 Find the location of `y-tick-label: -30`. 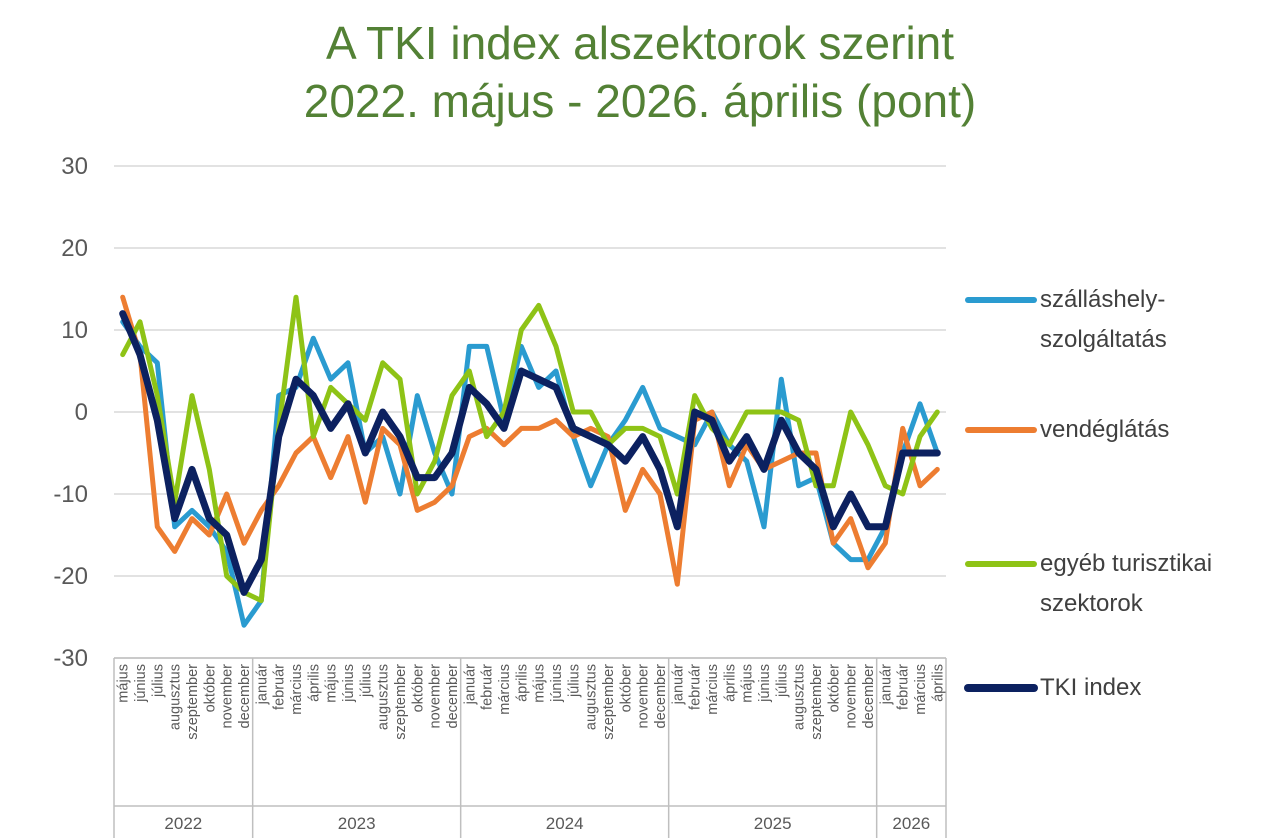

y-tick-label: -30 is located at coordinates (70, 658).